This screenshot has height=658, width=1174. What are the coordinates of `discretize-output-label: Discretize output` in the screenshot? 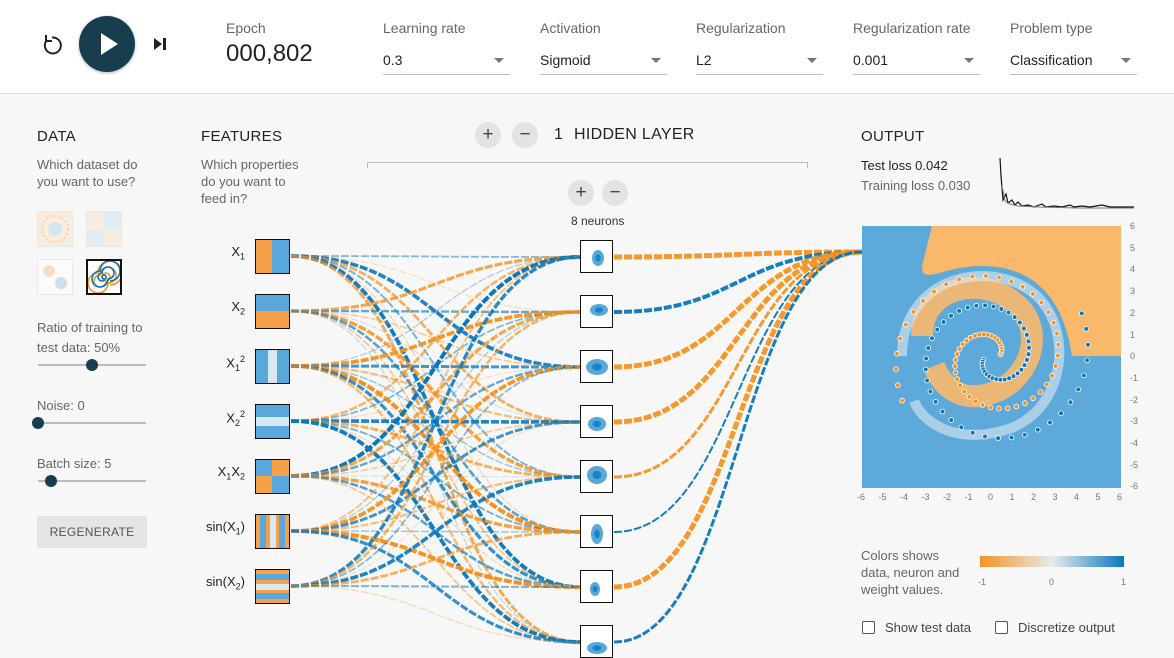 It's located at (1066, 627).